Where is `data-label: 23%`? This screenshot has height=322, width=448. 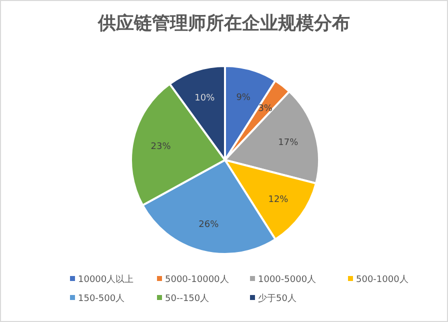 data-label: 23% is located at coordinates (161, 147).